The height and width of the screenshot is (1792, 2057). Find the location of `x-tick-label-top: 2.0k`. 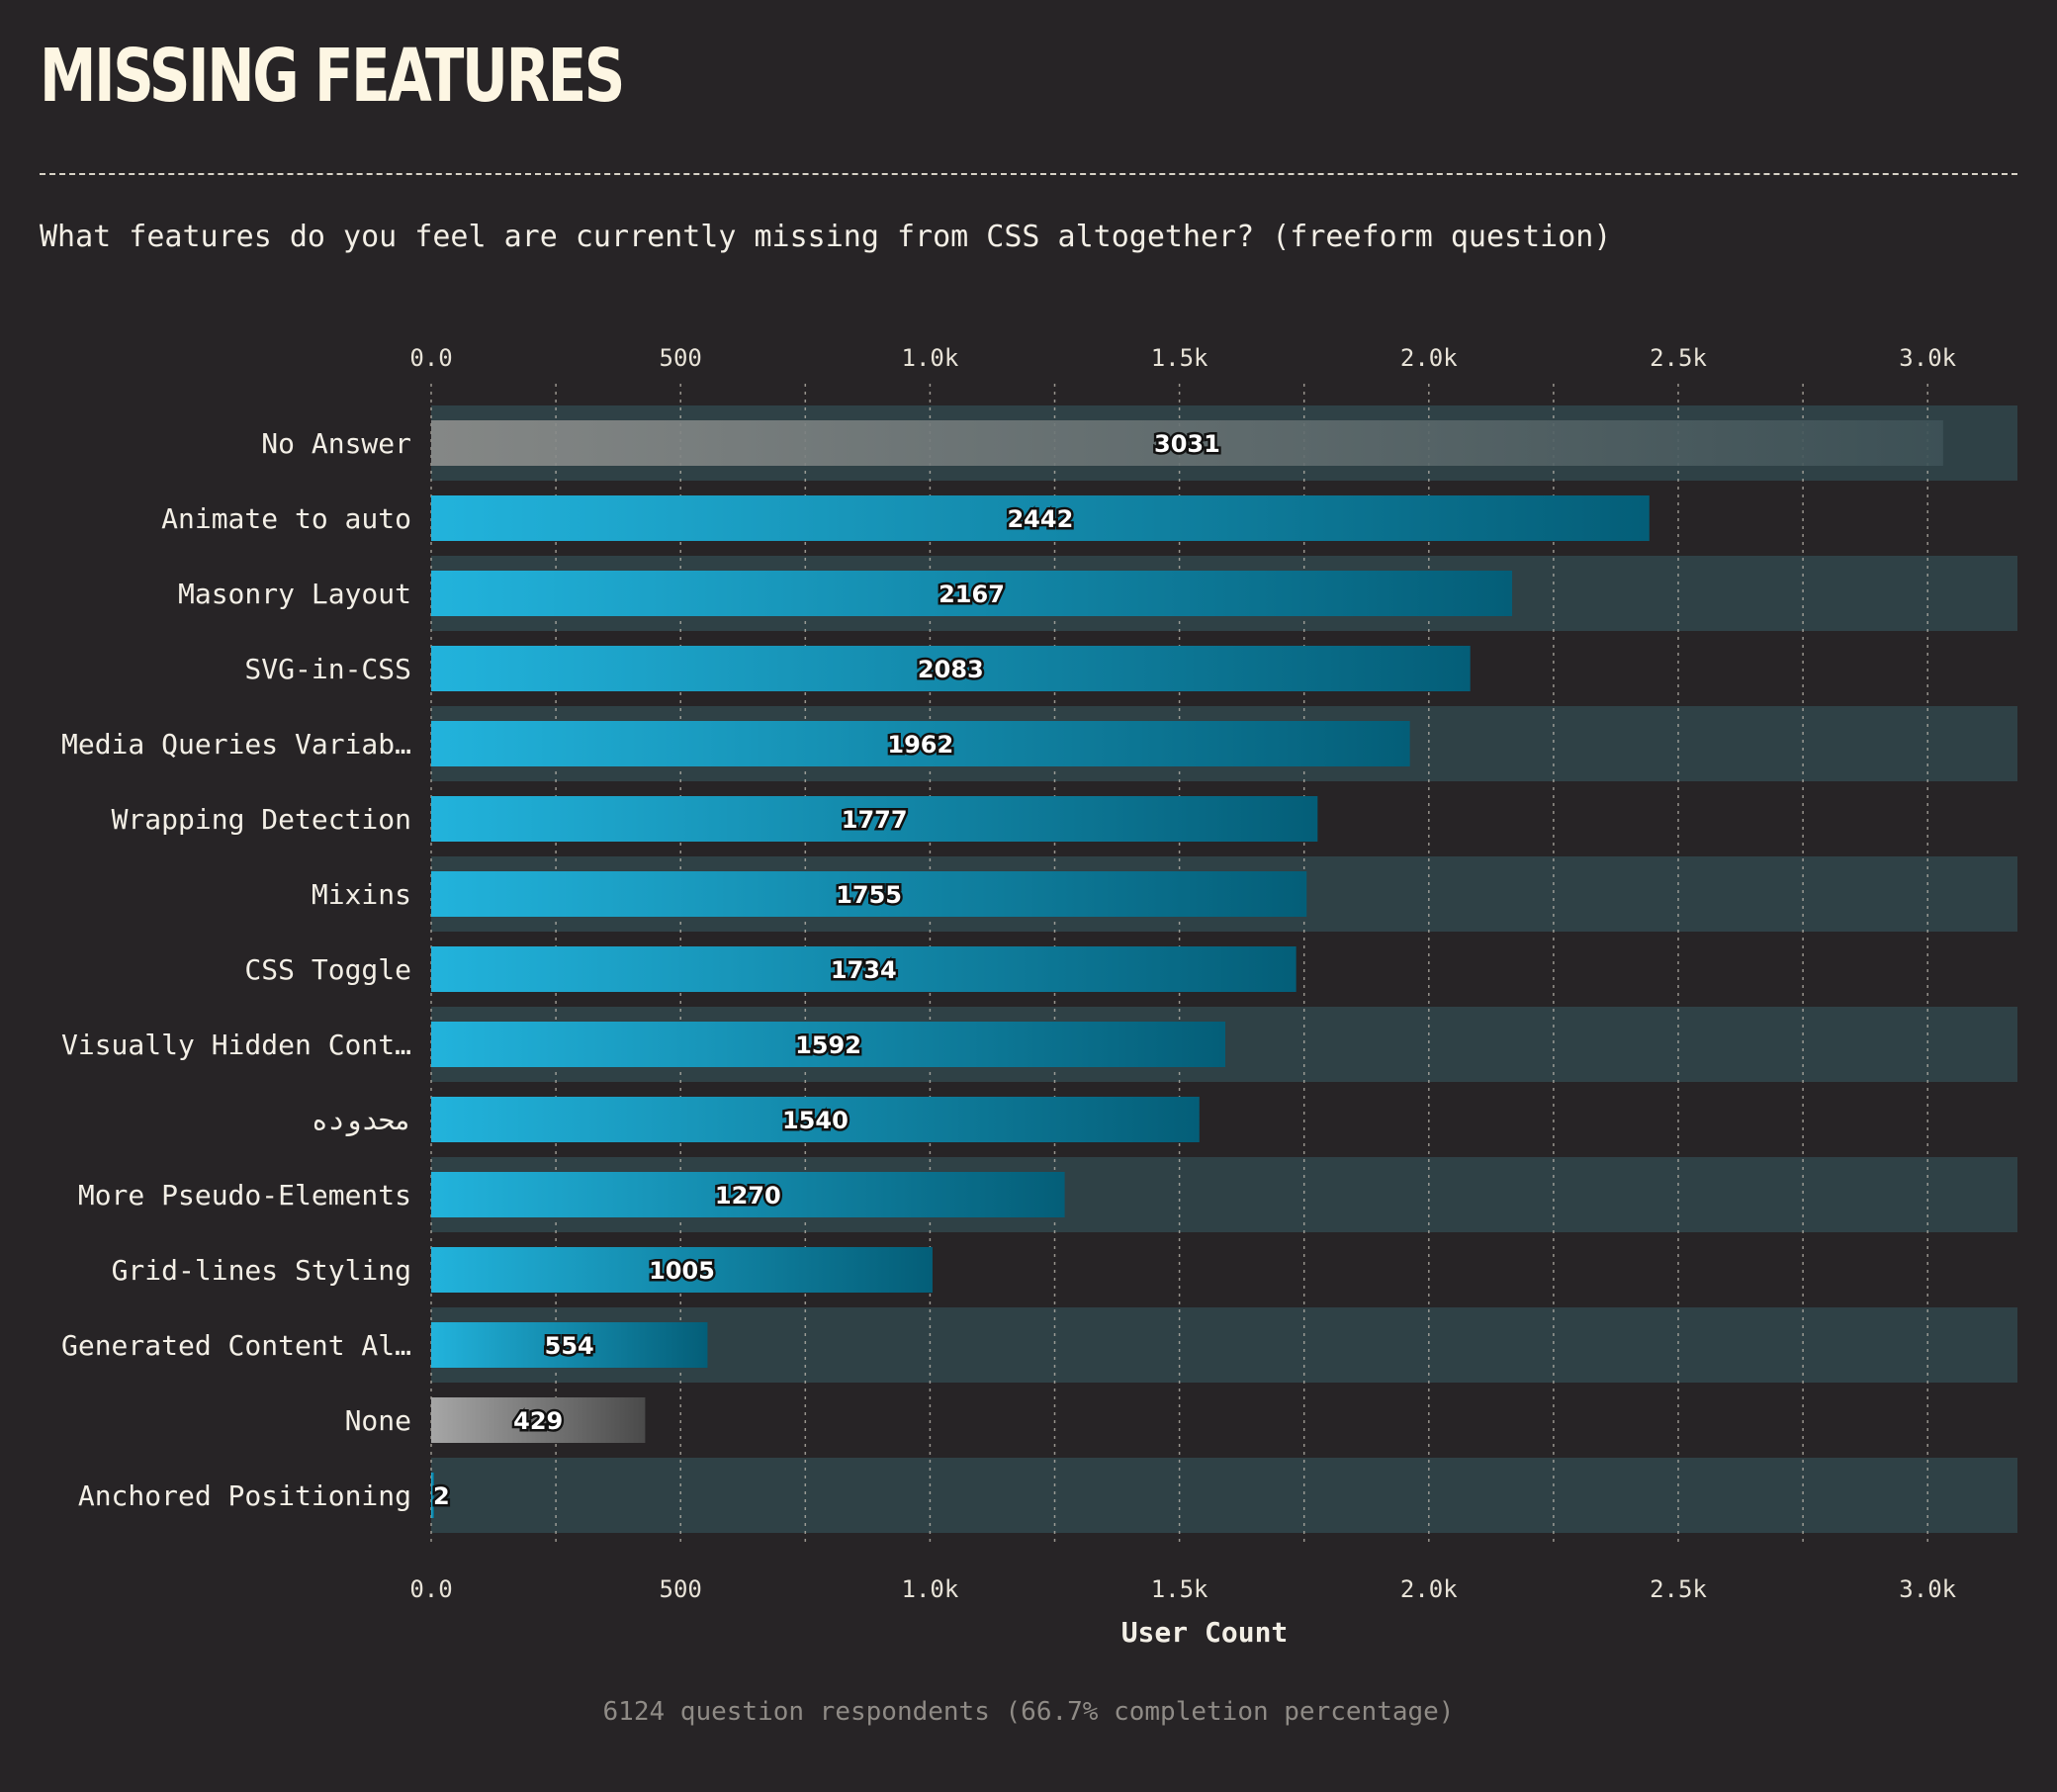

x-tick-label-top: 2.0k is located at coordinates (1429, 358).